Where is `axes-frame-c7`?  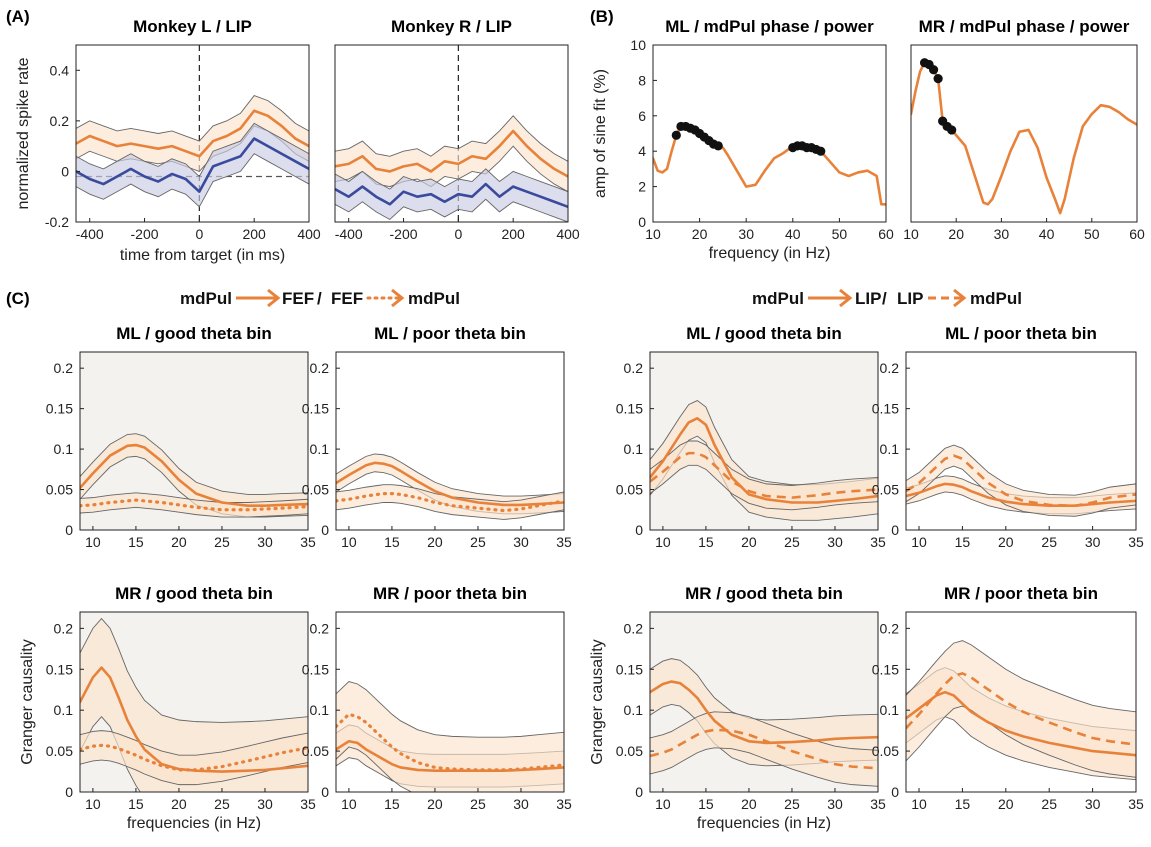 axes-frame-c7 is located at coordinates (764, 702).